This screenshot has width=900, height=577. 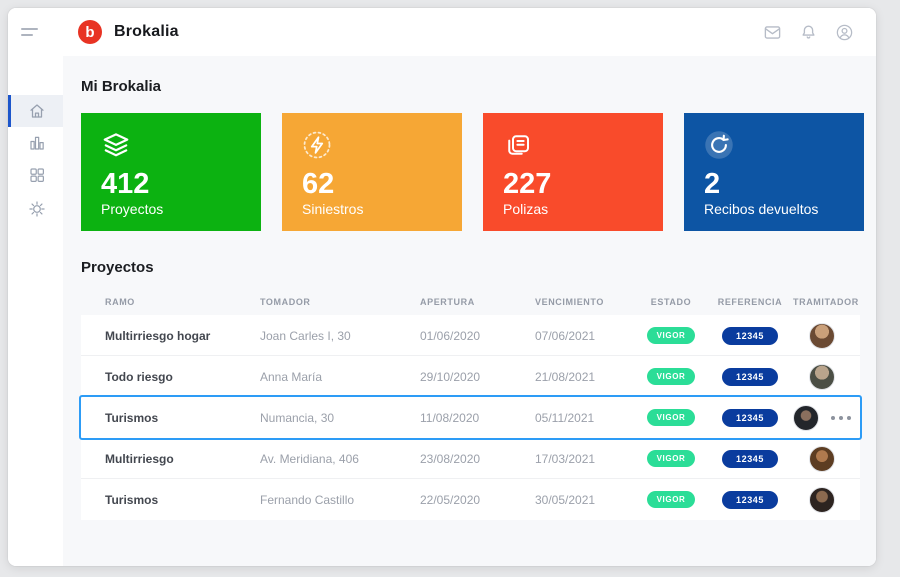 I want to click on cell-apertura: 29/10/2020, so click(x=450, y=376).